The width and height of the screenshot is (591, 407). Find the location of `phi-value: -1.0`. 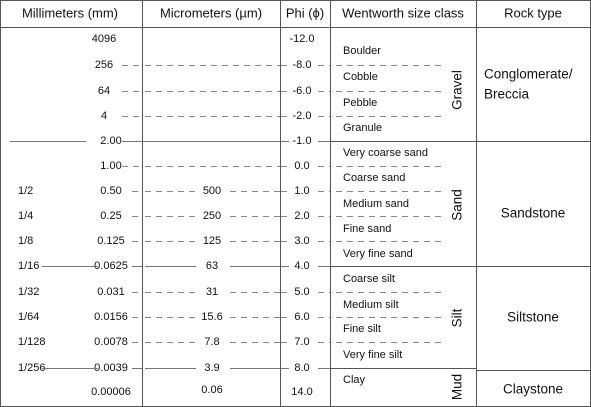

phi-value: -1.0 is located at coordinates (302, 141).